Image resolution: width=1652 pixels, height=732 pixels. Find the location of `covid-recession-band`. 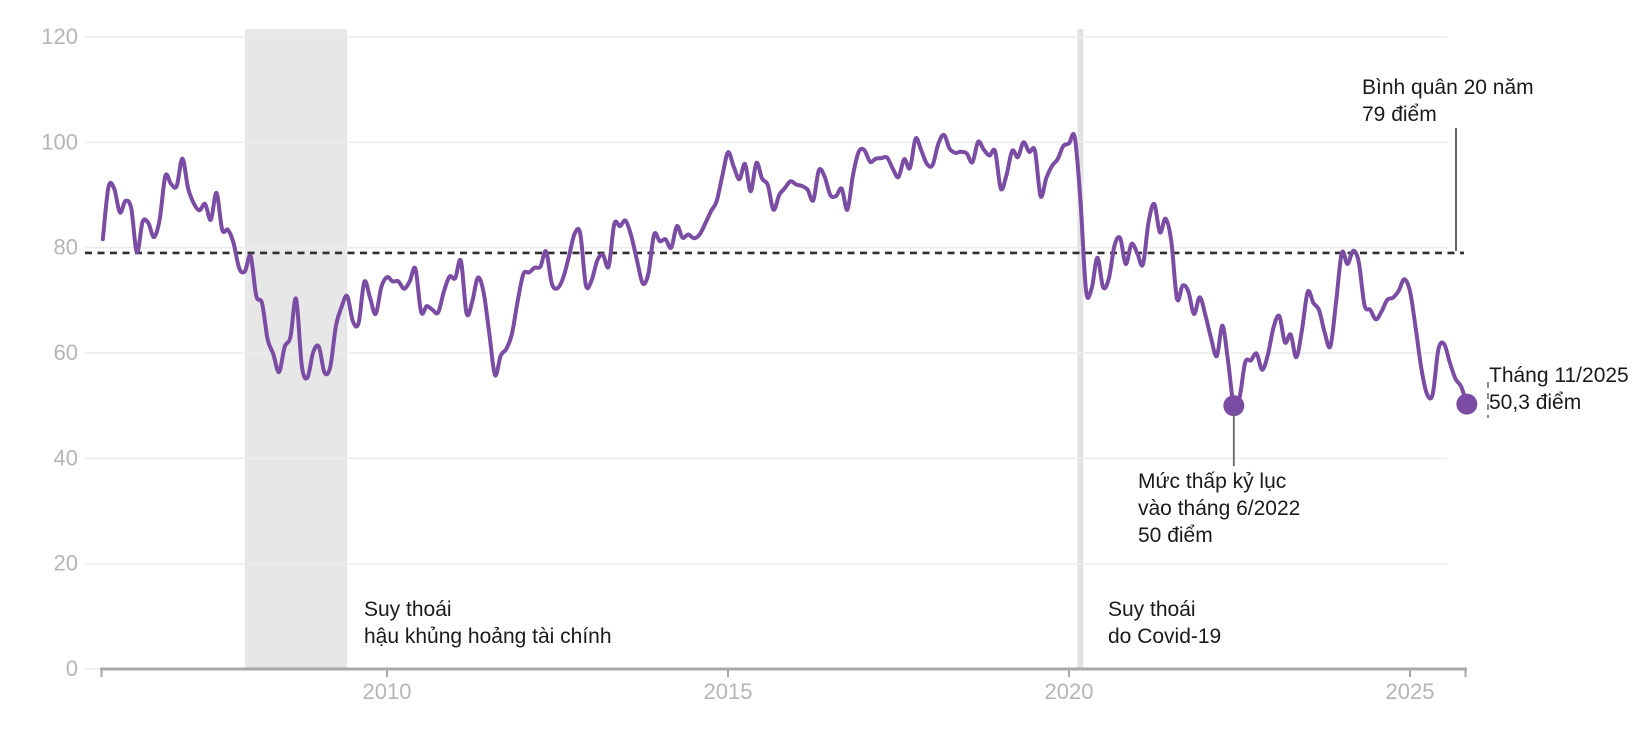

covid-recession-band is located at coordinates (1080, 349).